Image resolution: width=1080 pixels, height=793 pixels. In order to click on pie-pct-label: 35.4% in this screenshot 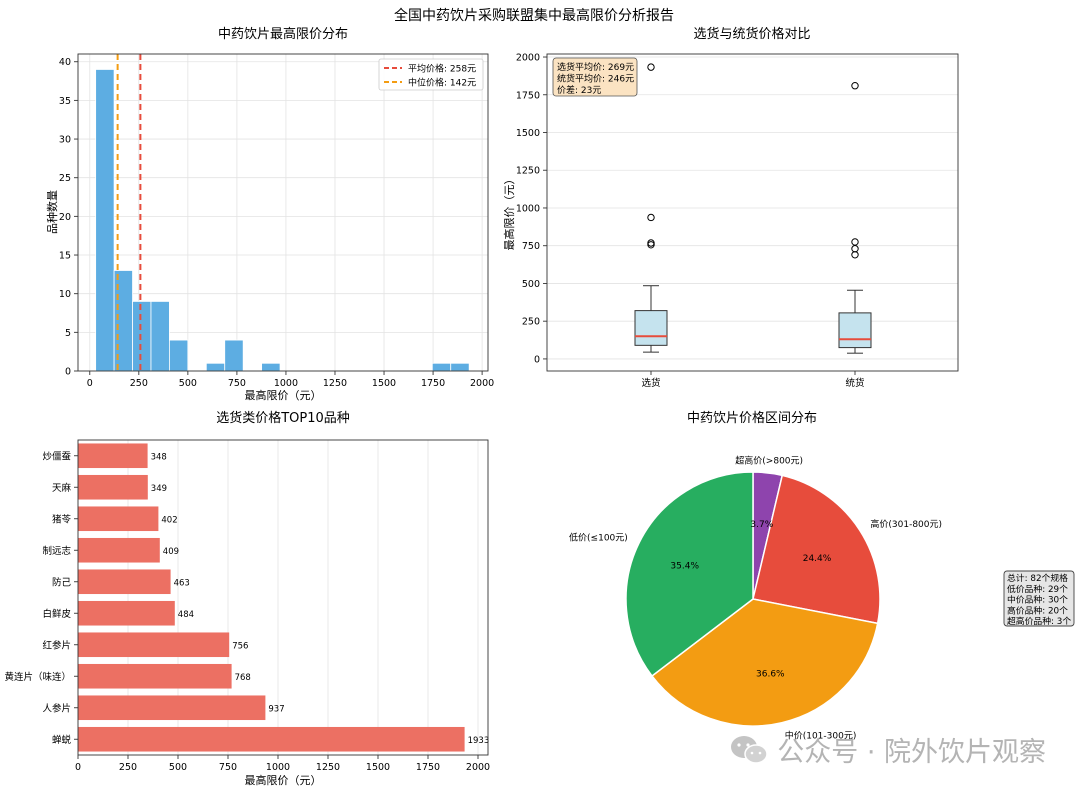, I will do `click(684, 567)`.